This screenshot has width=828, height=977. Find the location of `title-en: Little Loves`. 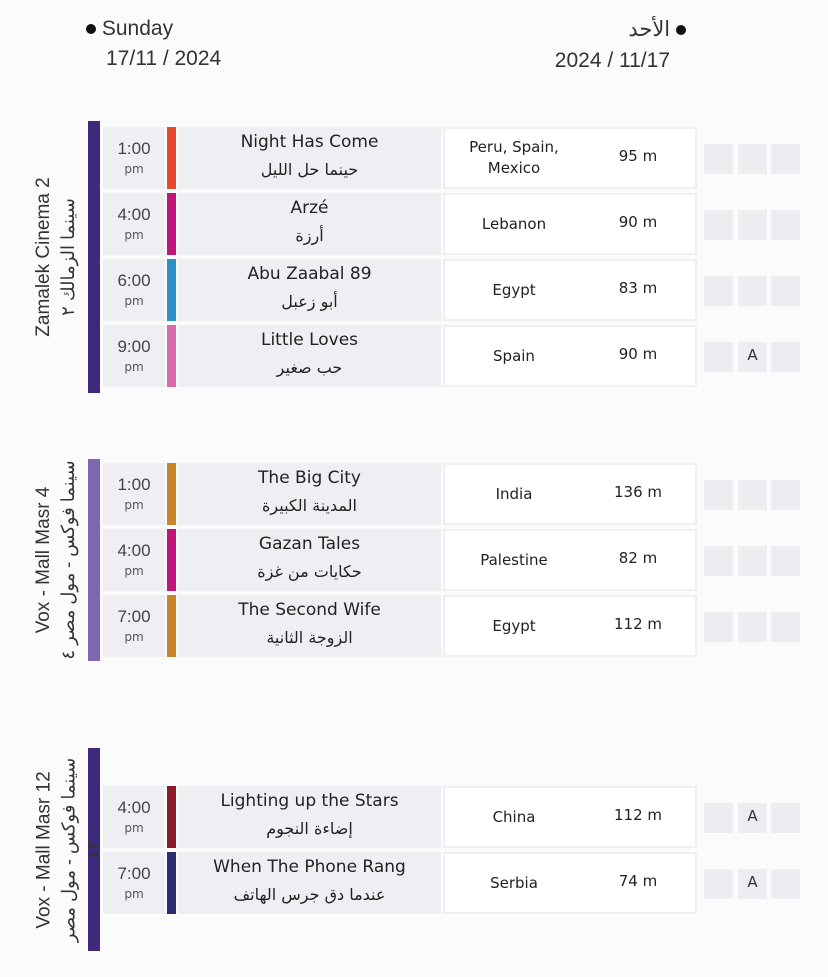

title-en: Little Loves is located at coordinates (309, 340).